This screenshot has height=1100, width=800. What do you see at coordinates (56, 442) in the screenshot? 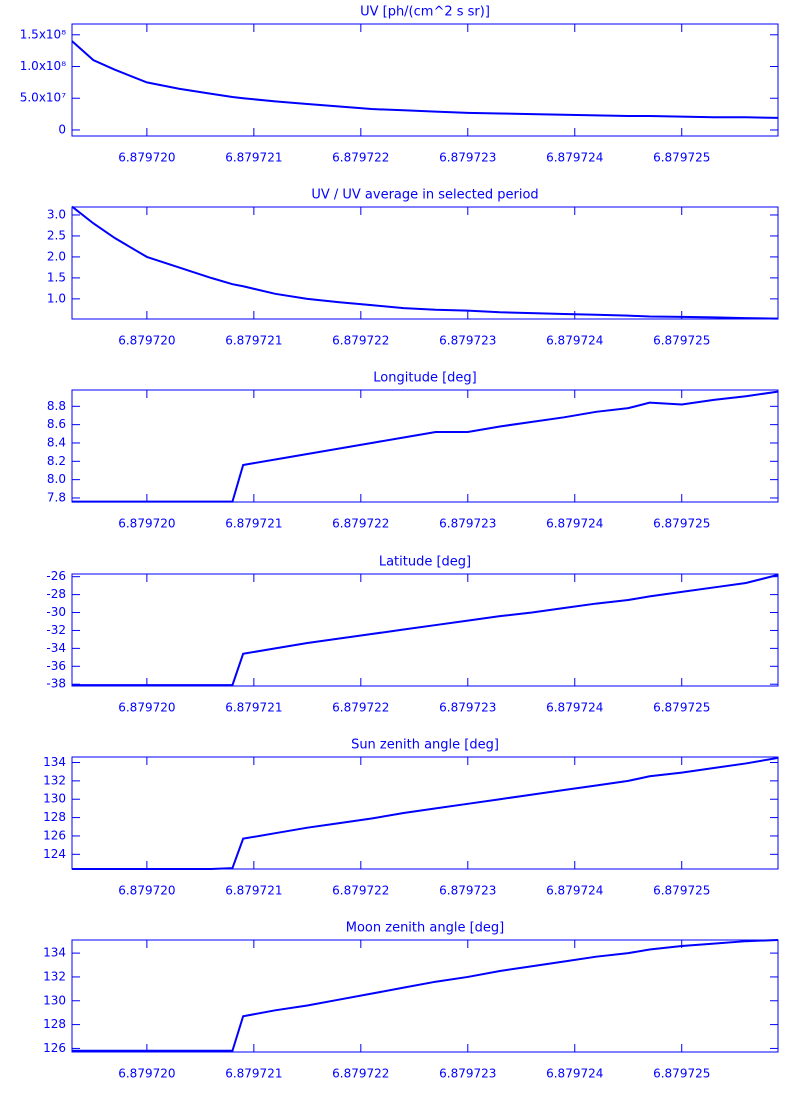
I see `y-tick-label: 8.4` at bounding box center [56, 442].